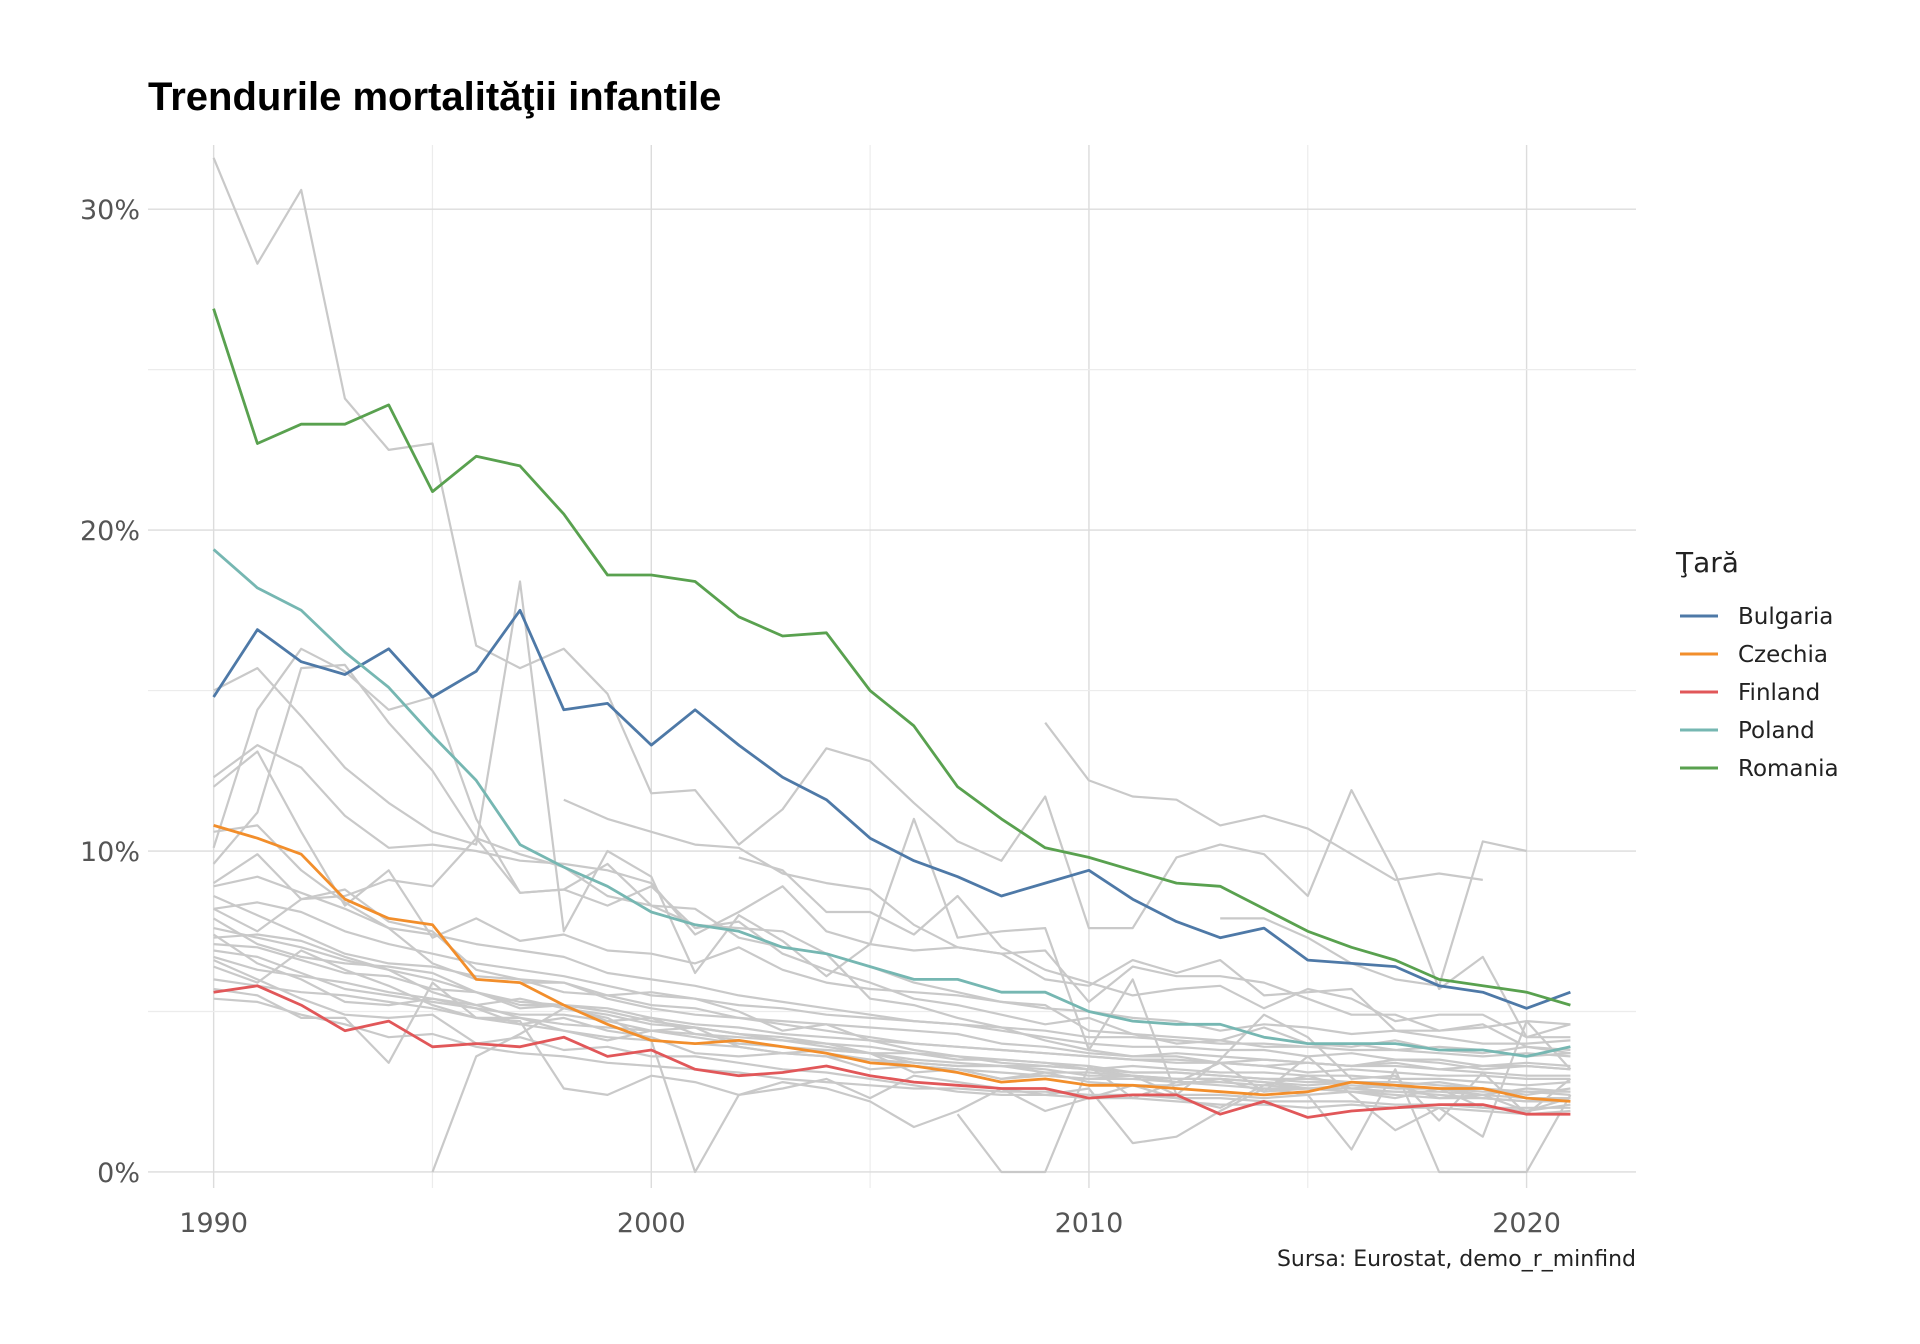  What do you see at coordinates (1456, 1259) in the screenshot?
I see `chart-caption: Sursa: Eurostat, demo_r_minfind` at bounding box center [1456, 1259].